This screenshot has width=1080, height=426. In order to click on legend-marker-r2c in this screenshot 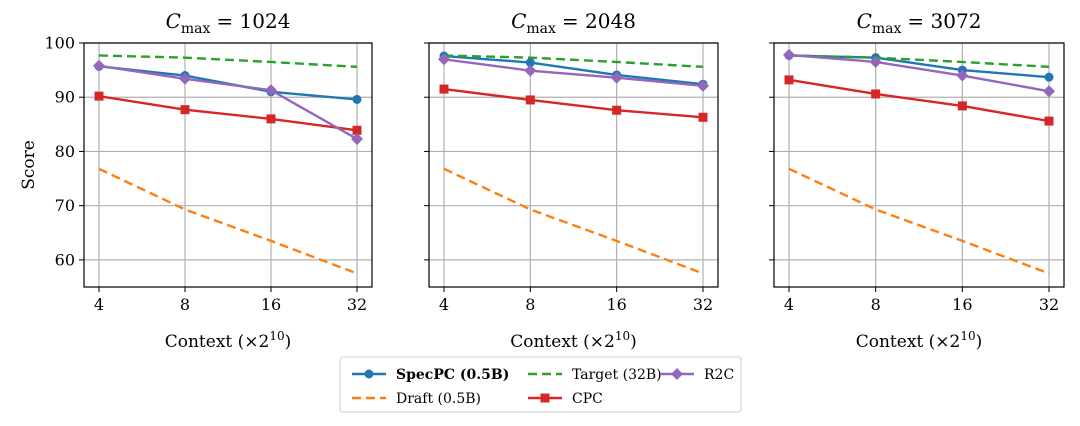, I will do `click(677, 374)`.